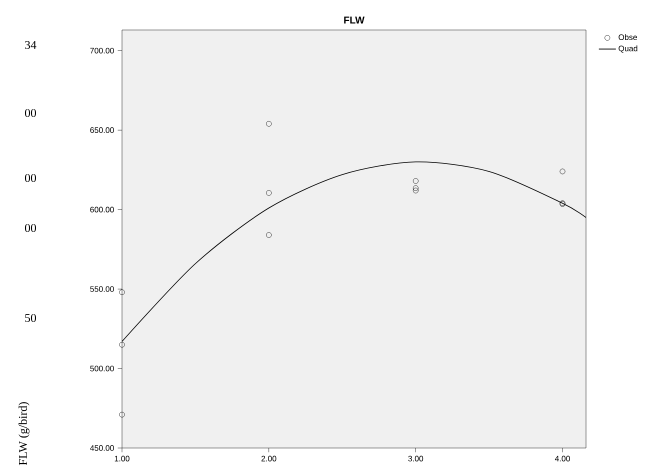 The width and height of the screenshot is (657, 473). What do you see at coordinates (24, 434) in the screenshot?
I see `text: FLW (g/bird)` at bounding box center [24, 434].